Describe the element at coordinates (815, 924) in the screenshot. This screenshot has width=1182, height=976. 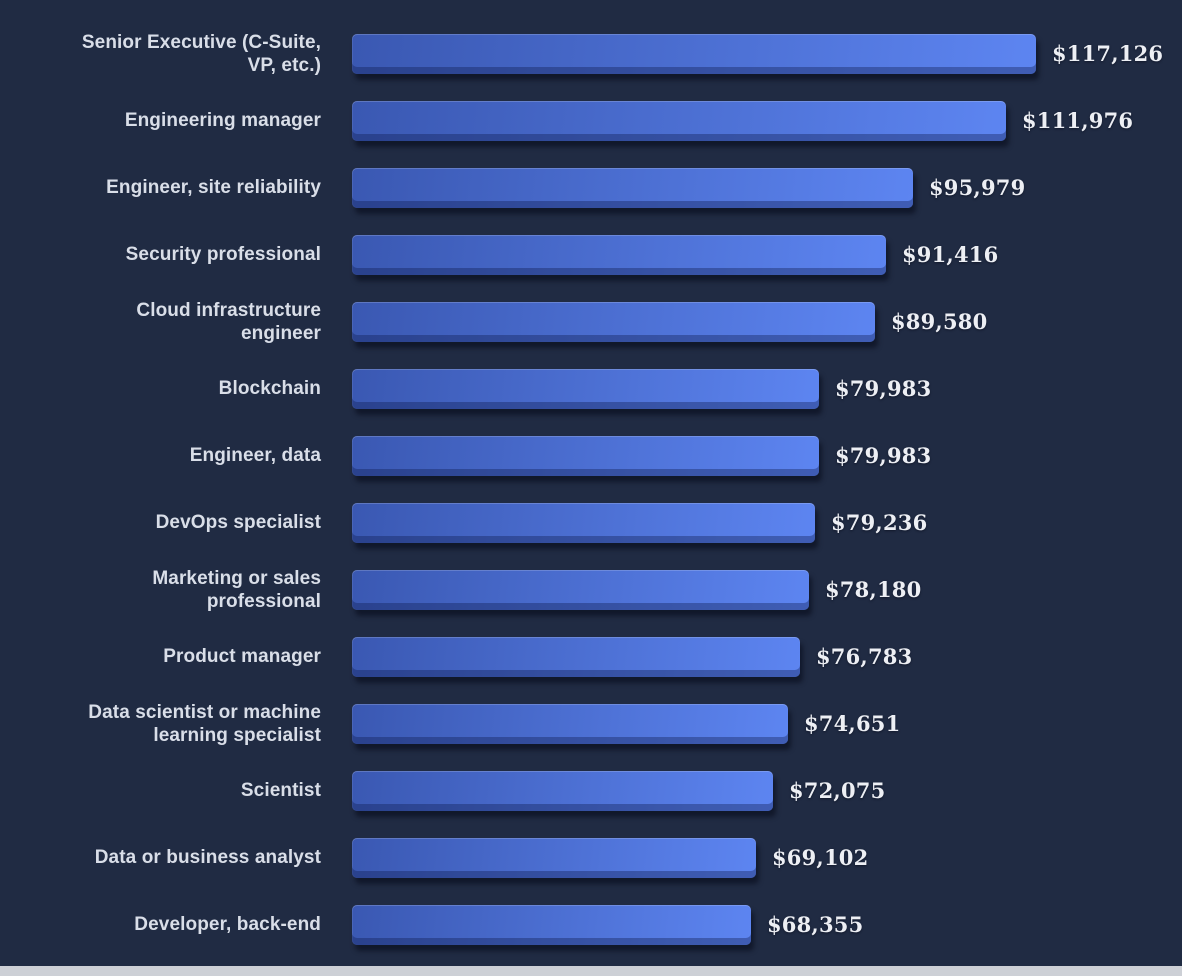
I see `bar-value-label: $68,355` at that location.